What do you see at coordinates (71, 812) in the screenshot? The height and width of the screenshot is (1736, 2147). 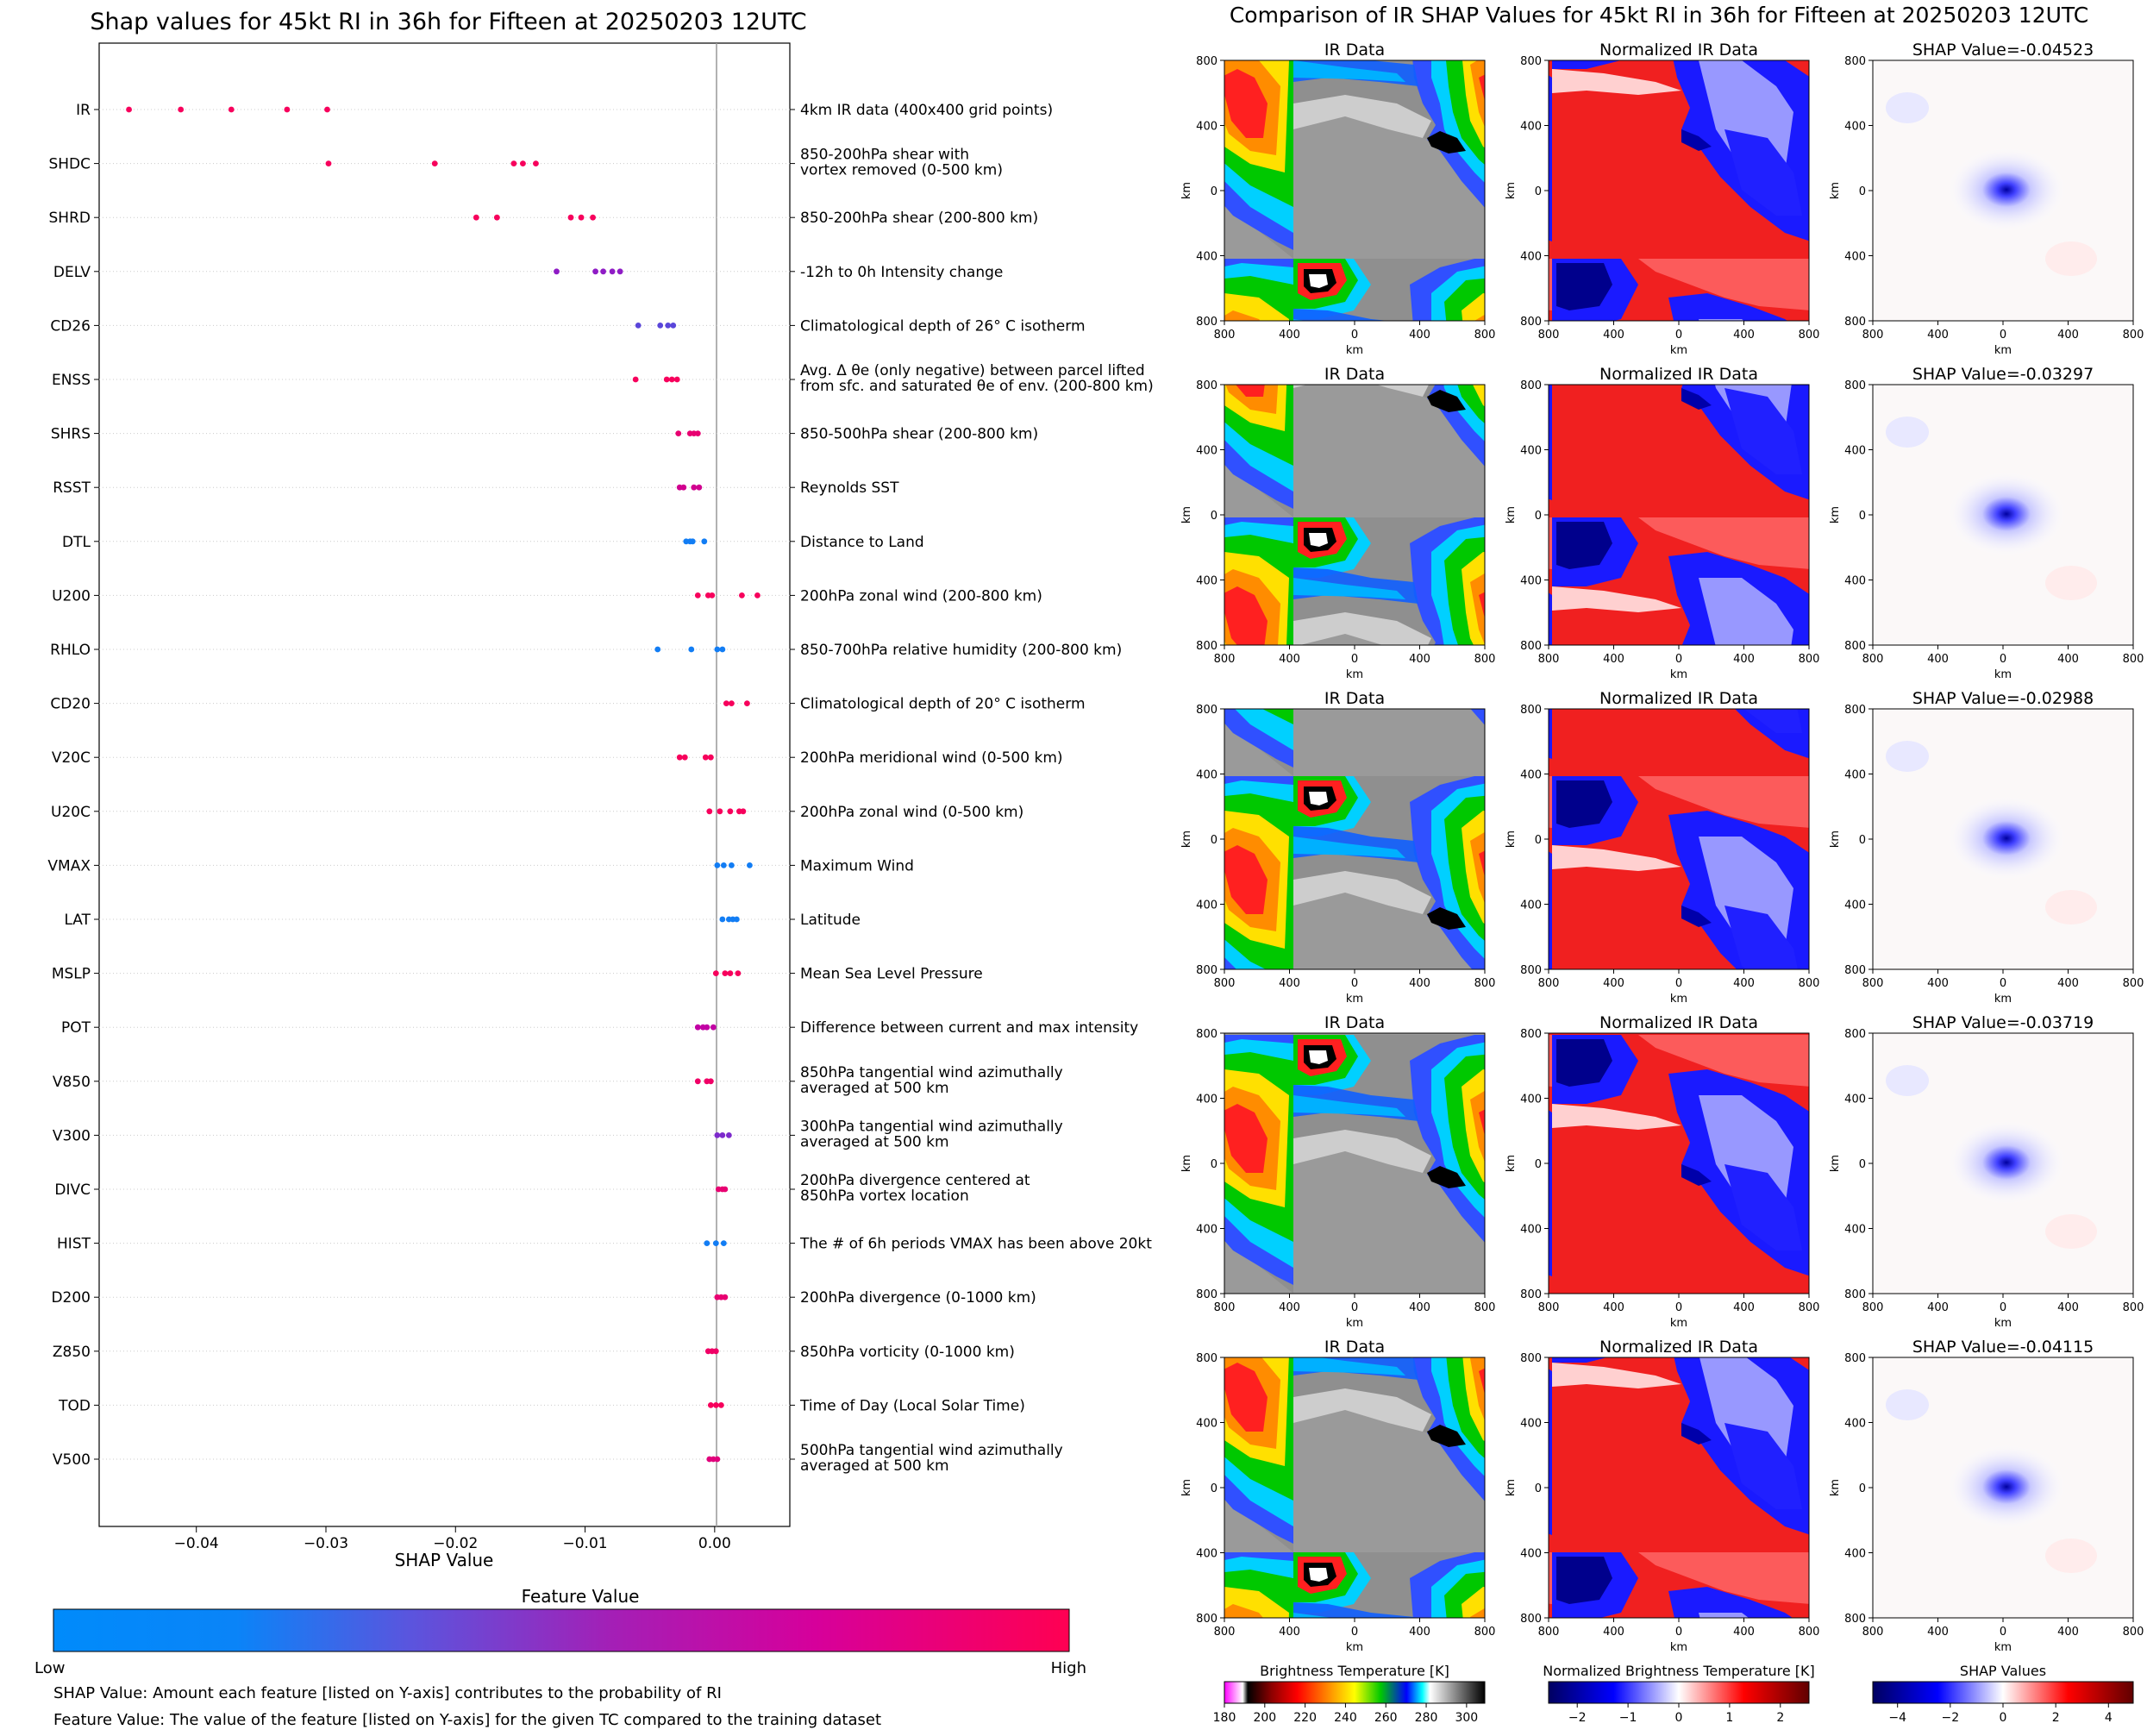 I see `feature-name: U20C` at bounding box center [71, 812].